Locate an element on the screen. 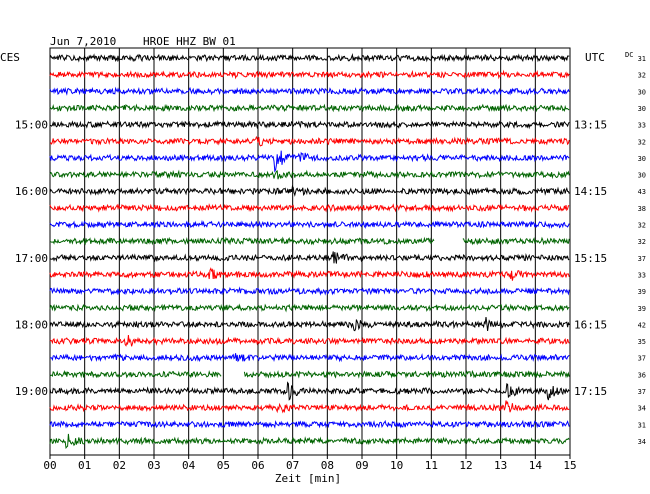 This screenshot has width=650, height=494. right-time-label: 15:15 is located at coordinates (590, 258).